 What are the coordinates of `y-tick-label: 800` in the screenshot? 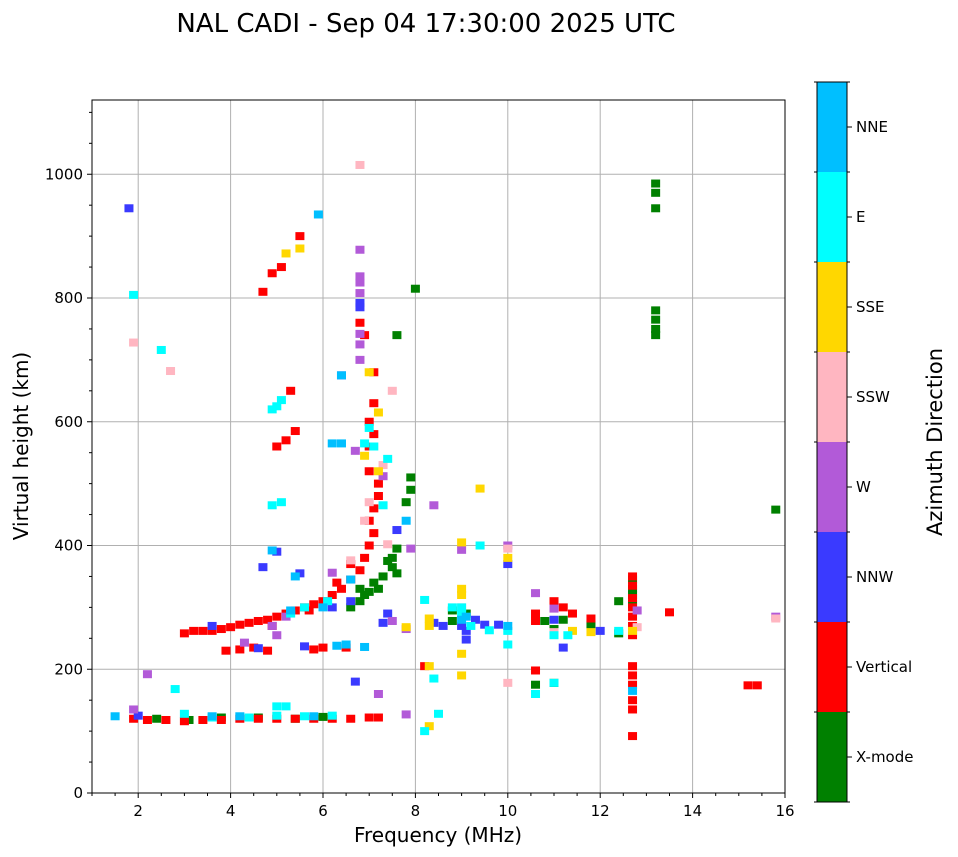 It's located at (68, 298).